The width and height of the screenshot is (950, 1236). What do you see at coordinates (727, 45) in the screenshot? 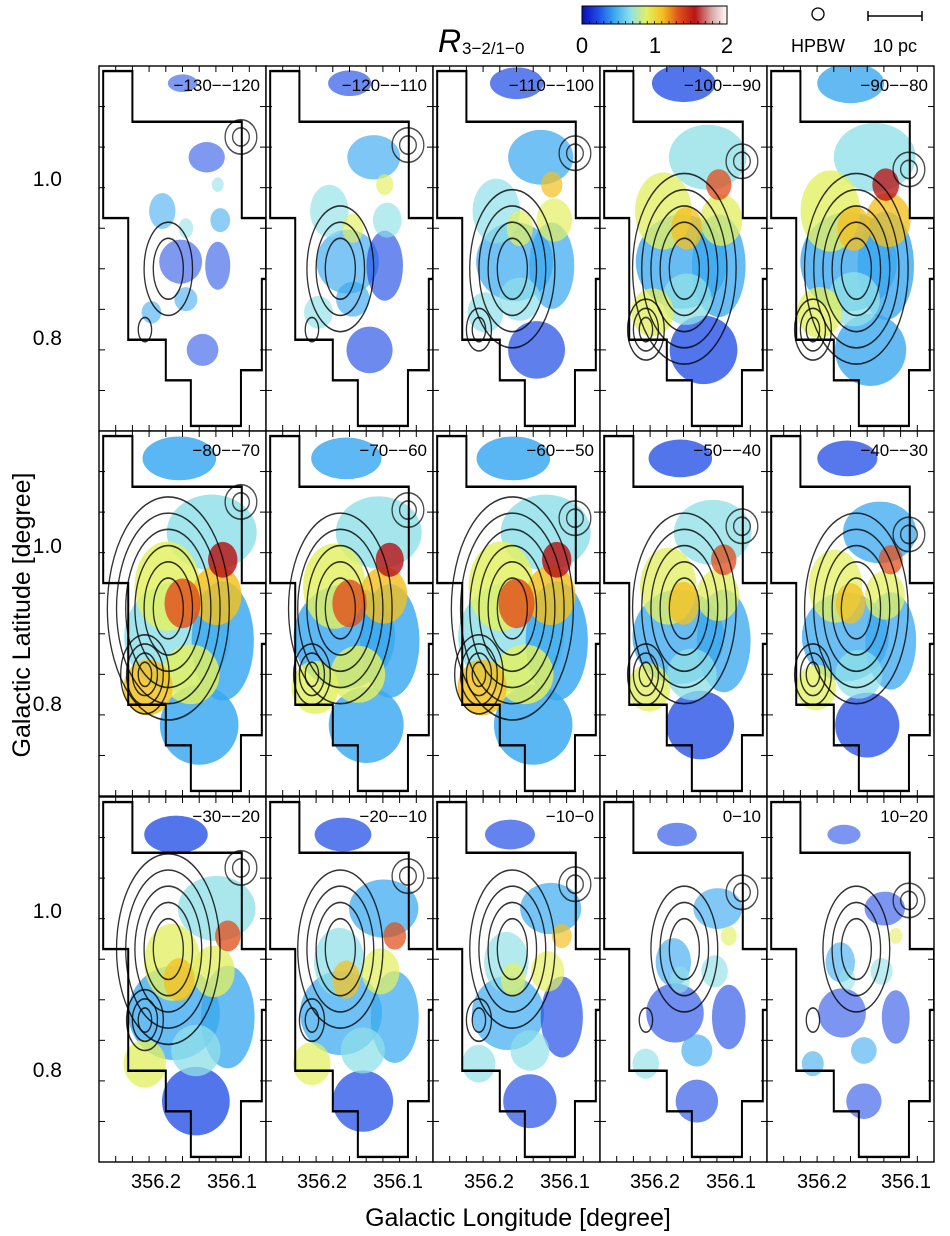
I see `colorbar-tick-label-2: 2` at bounding box center [727, 45].